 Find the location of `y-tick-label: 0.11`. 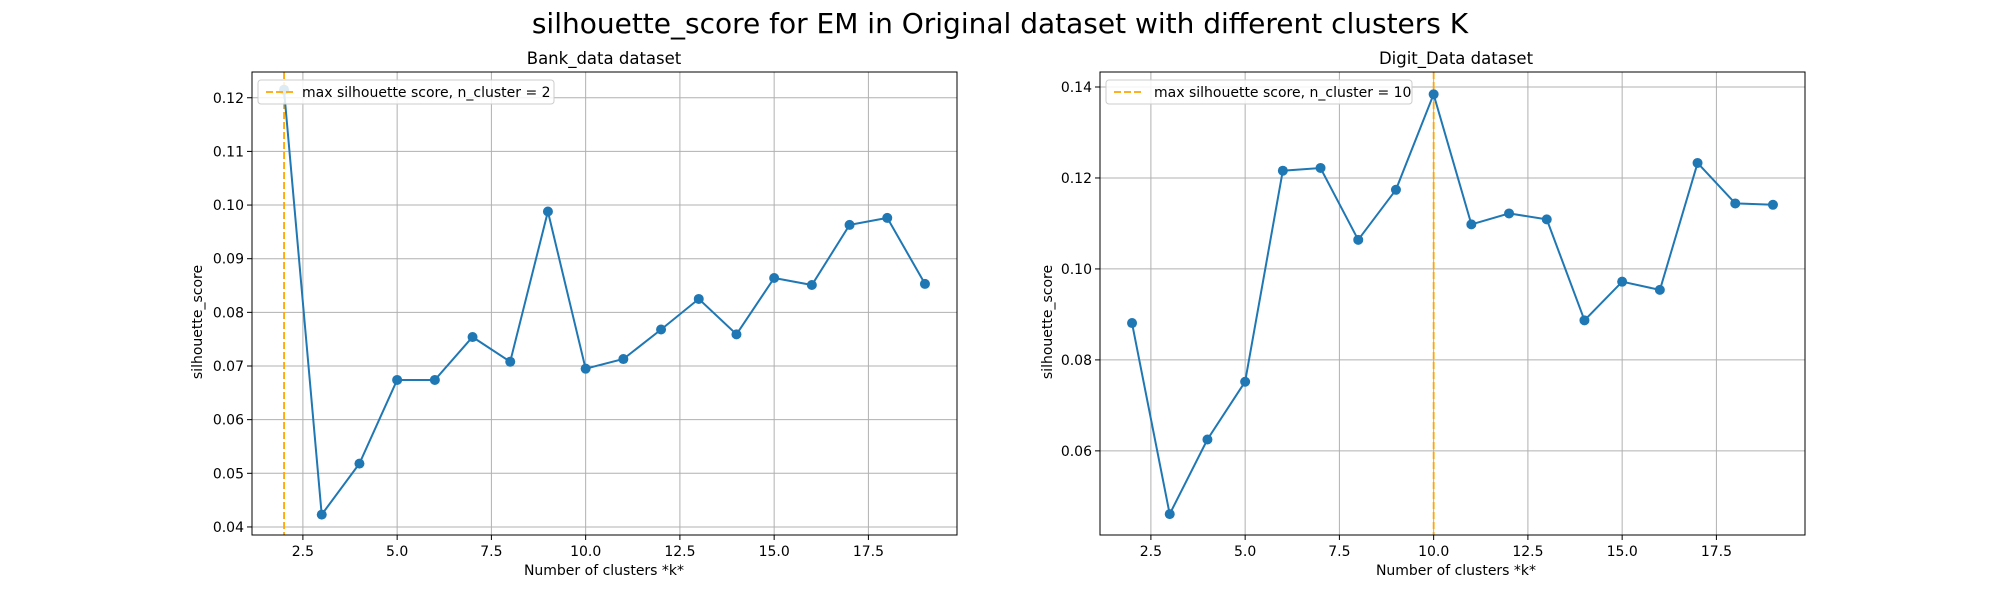

y-tick-label: 0.11 is located at coordinates (228, 152).